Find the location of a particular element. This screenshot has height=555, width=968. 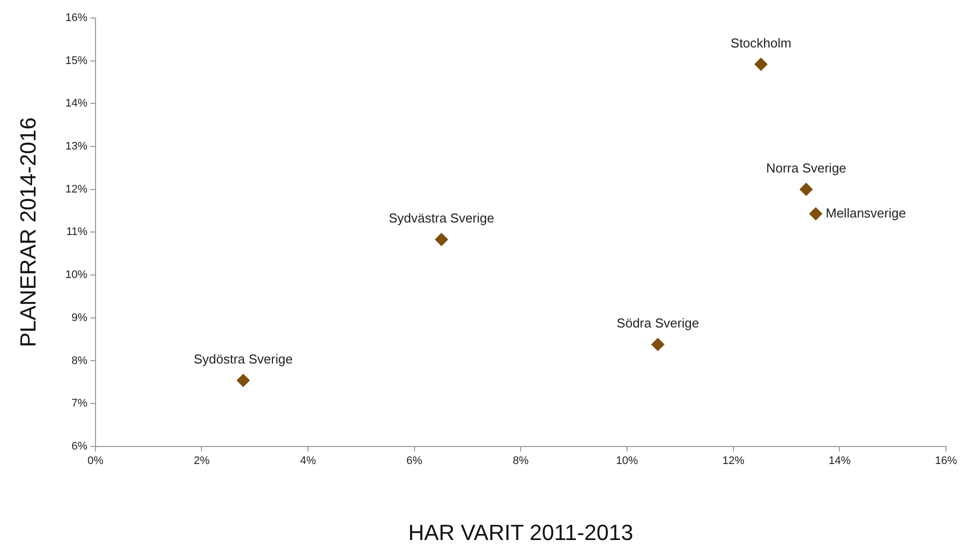

y-tick-label: 13% is located at coordinates (76, 146).